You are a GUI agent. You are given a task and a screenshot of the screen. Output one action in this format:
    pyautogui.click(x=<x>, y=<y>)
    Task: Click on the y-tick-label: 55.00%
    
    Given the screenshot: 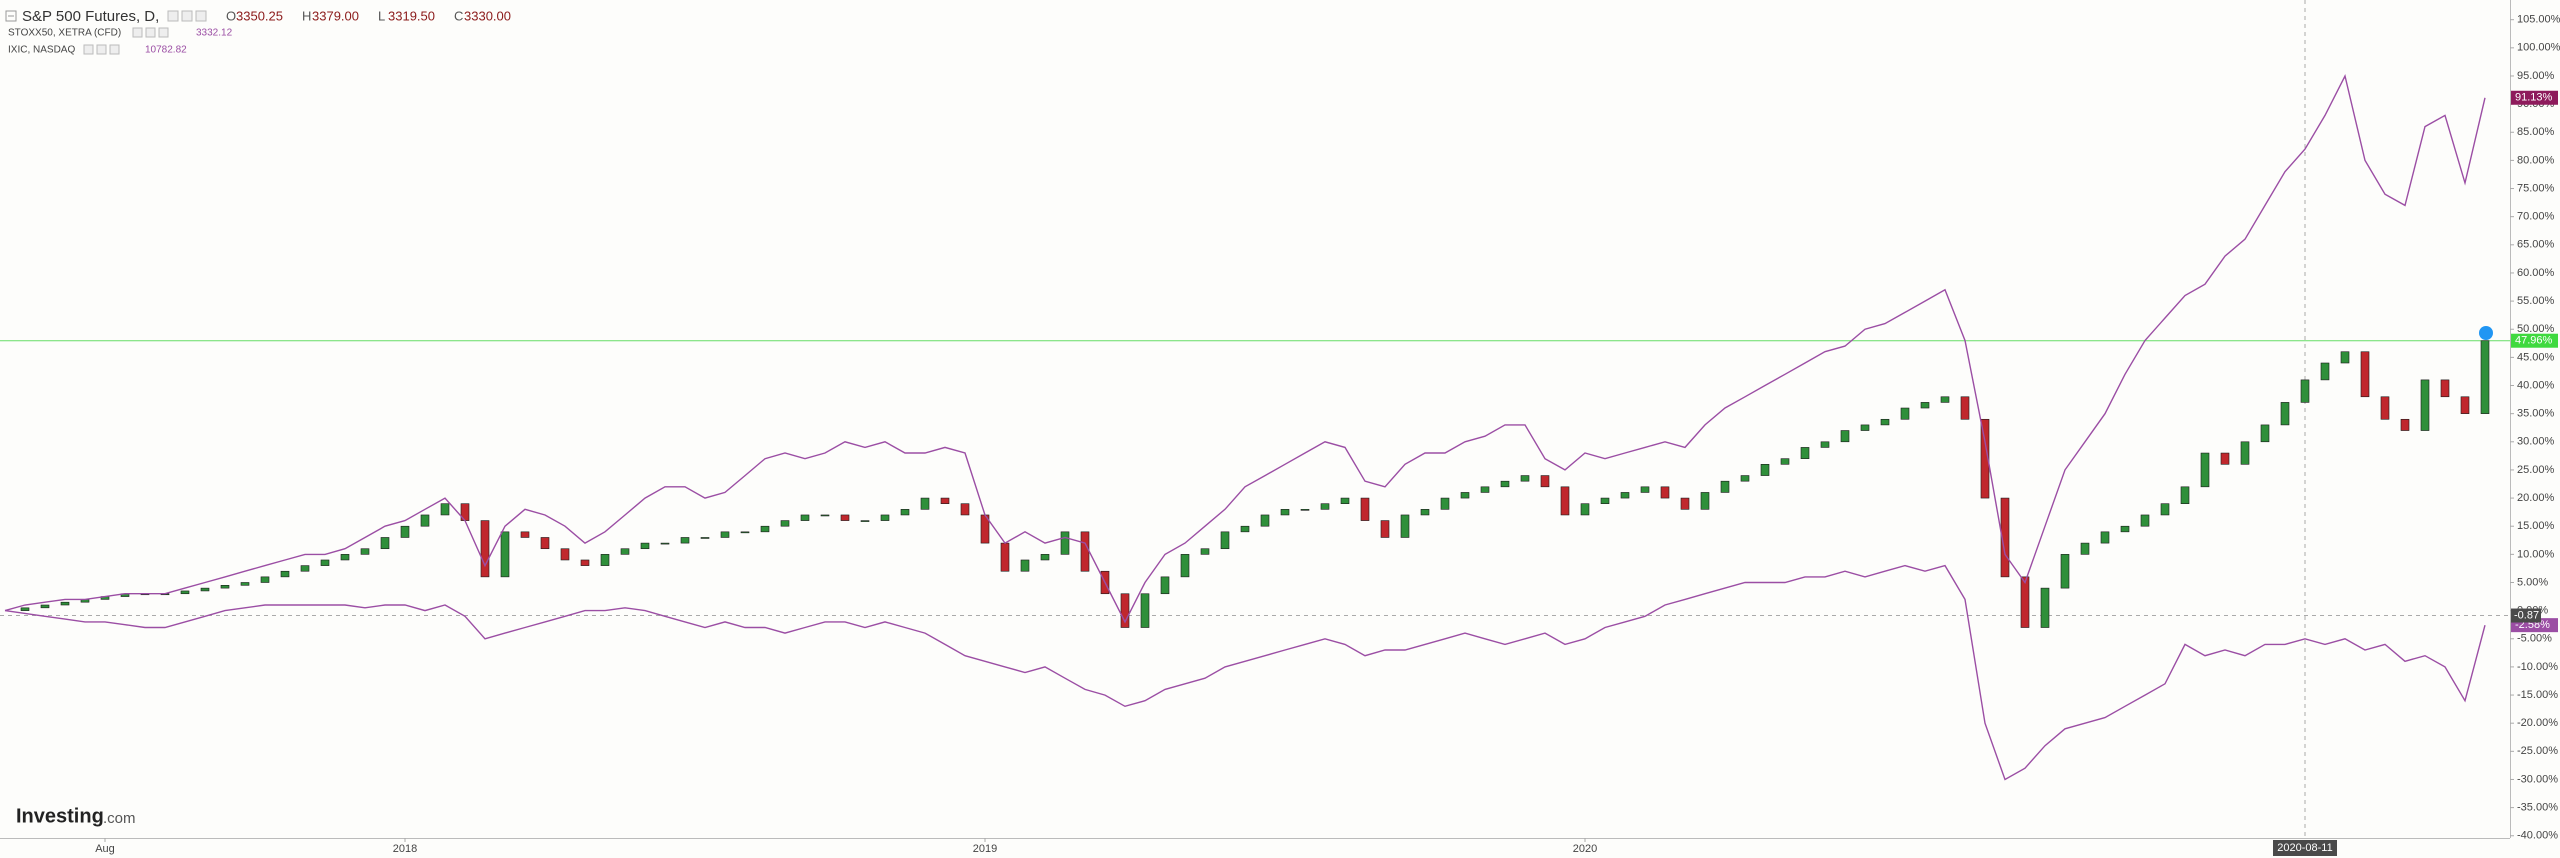 What is the action you would take?
    pyautogui.click(x=2536, y=301)
    